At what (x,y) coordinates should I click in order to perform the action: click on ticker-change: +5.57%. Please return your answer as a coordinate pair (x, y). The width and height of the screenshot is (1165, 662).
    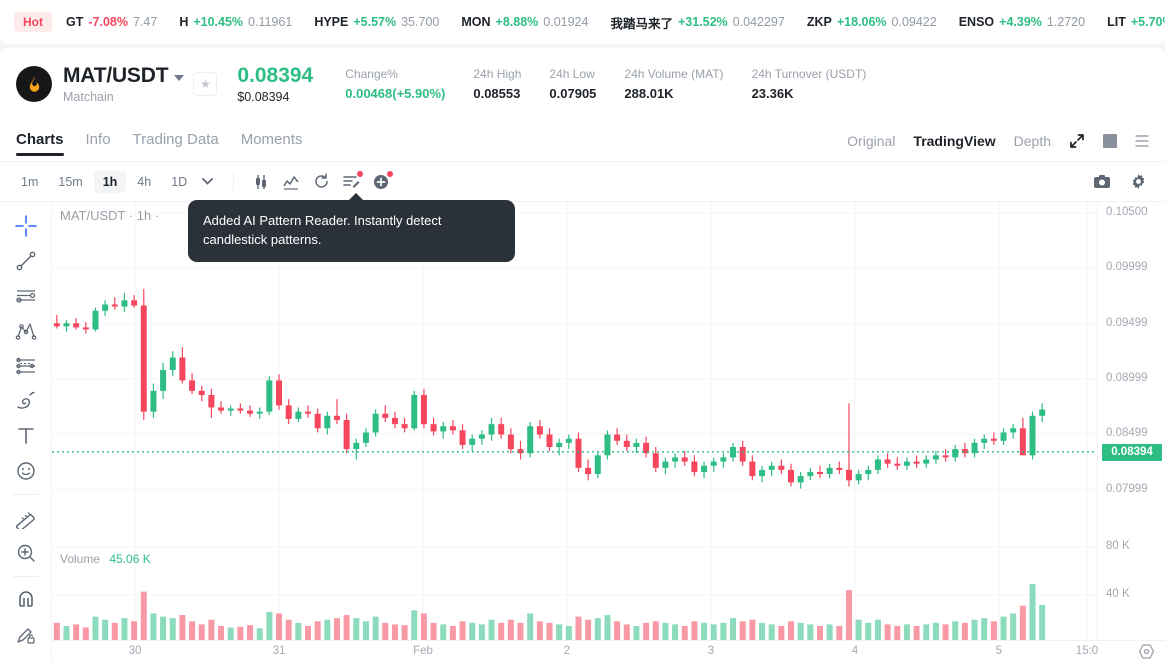
    Looking at the image, I should click on (375, 22).